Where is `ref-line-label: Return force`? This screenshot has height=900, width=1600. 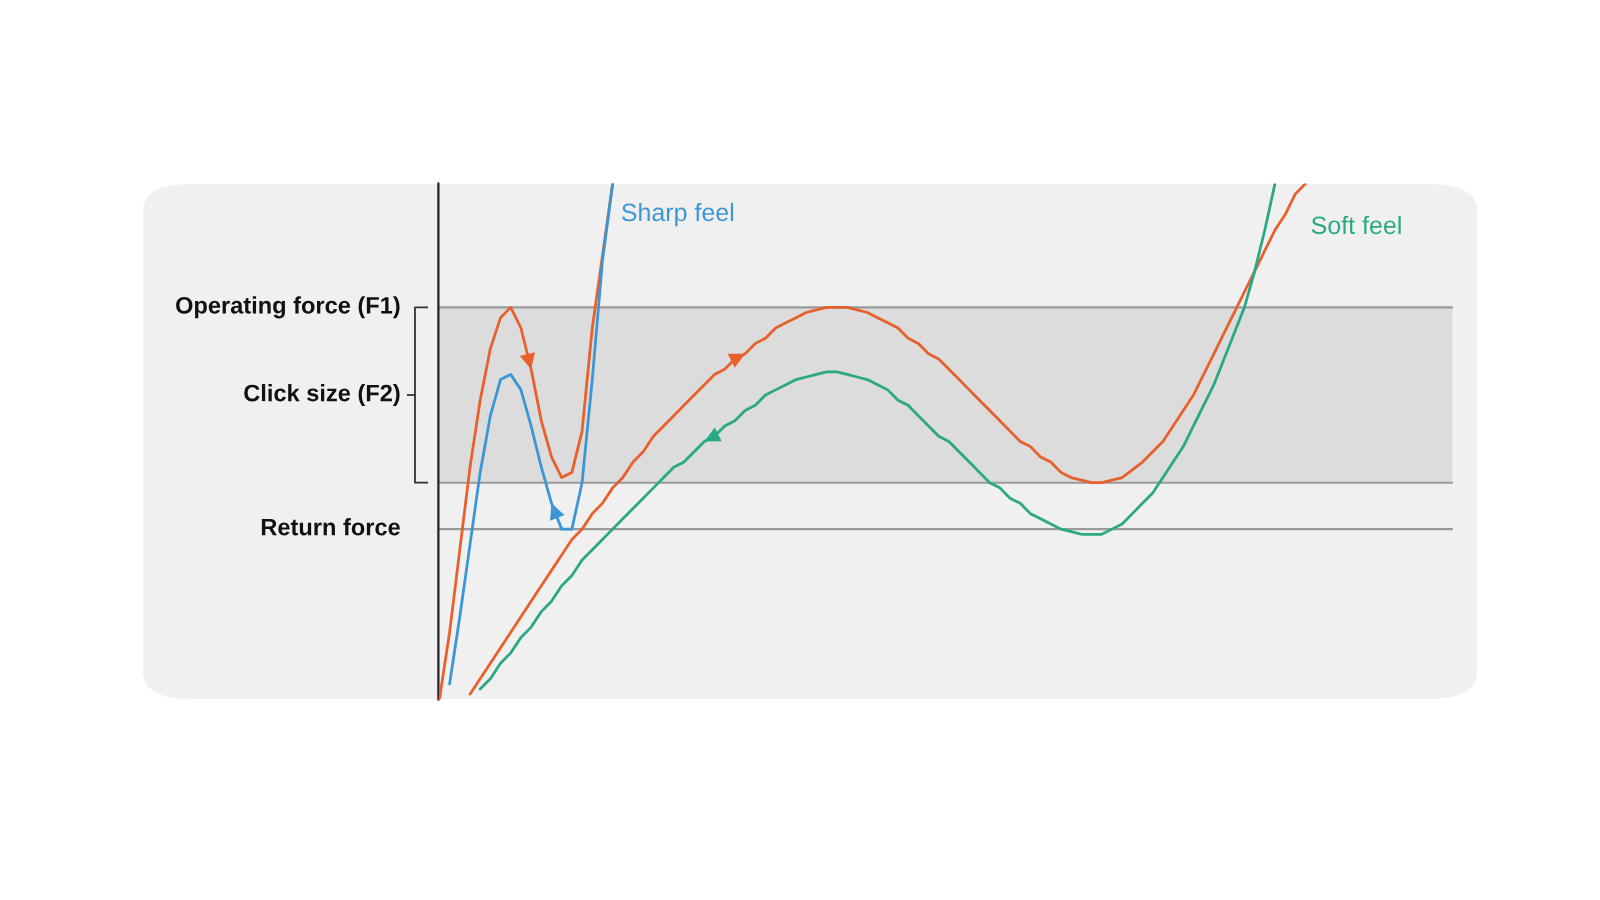
ref-line-label: Return force is located at coordinates (330, 527).